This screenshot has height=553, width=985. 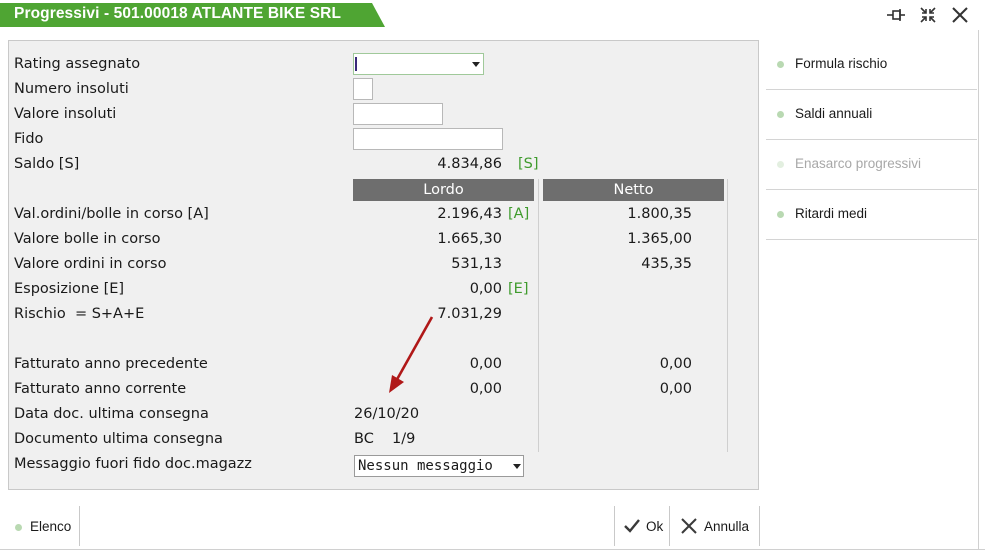 I want to click on fatturato-prec-label: Fatturato anno precedente, so click(x=111, y=364).